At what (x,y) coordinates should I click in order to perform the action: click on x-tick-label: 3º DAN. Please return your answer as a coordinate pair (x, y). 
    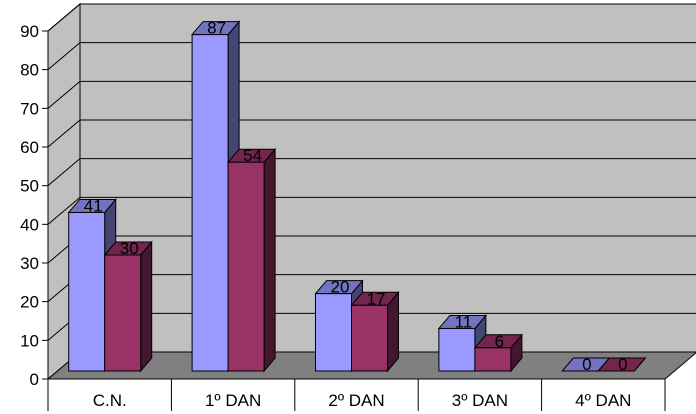
    Looking at the image, I should click on (480, 400).